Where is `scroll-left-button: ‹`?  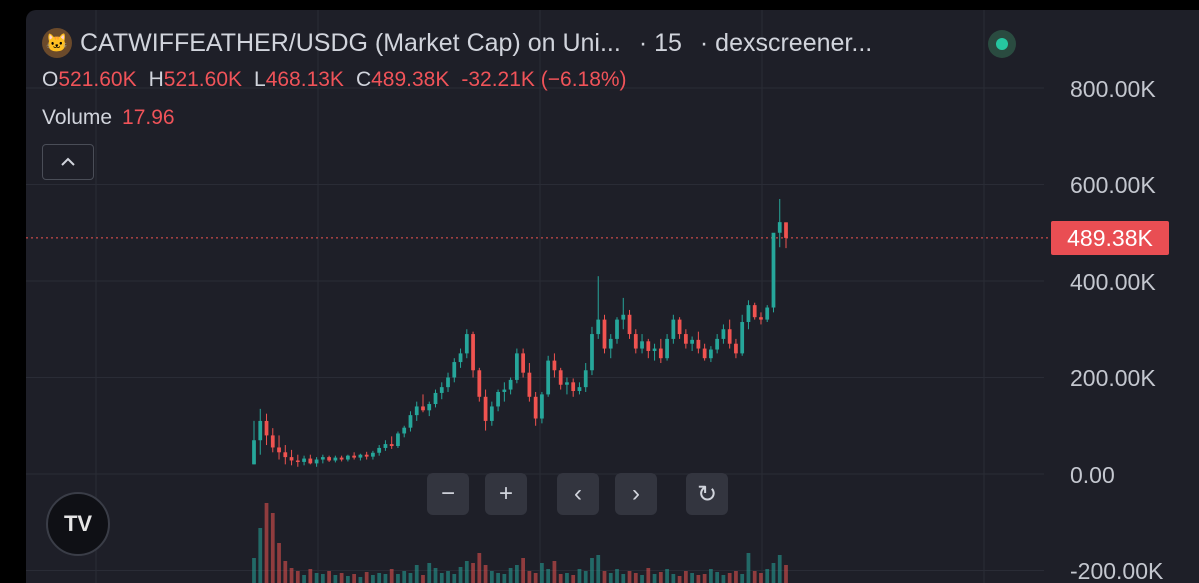
scroll-left-button: ‹ is located at coordinates (578, 494).